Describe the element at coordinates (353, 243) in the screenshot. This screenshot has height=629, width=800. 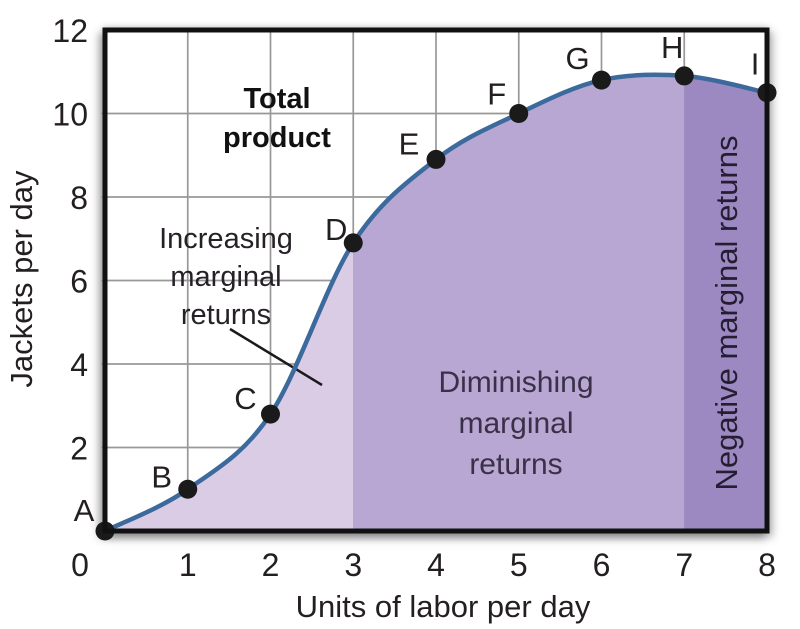
I see `data-point-D` at that location.